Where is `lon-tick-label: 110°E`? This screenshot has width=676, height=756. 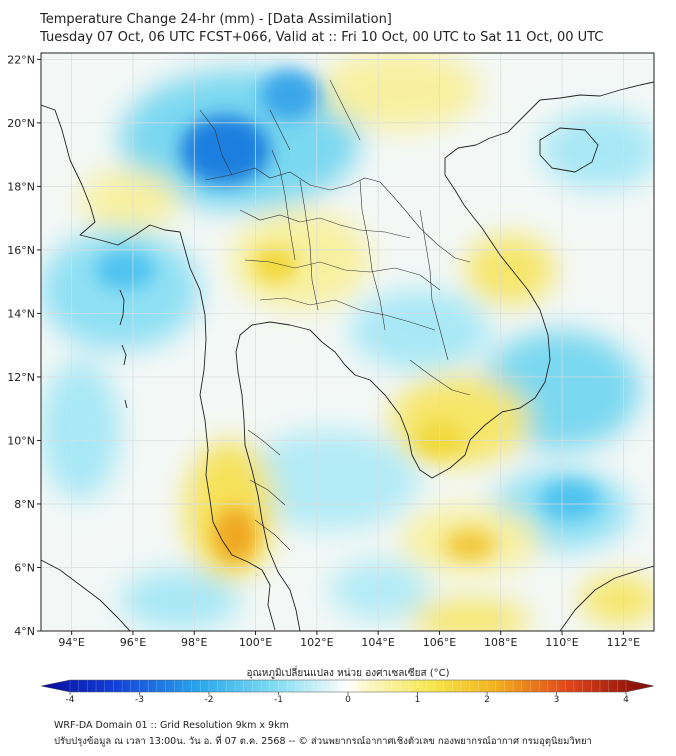 lon-tick-label: 110°E is located at coordinates (561, 642).